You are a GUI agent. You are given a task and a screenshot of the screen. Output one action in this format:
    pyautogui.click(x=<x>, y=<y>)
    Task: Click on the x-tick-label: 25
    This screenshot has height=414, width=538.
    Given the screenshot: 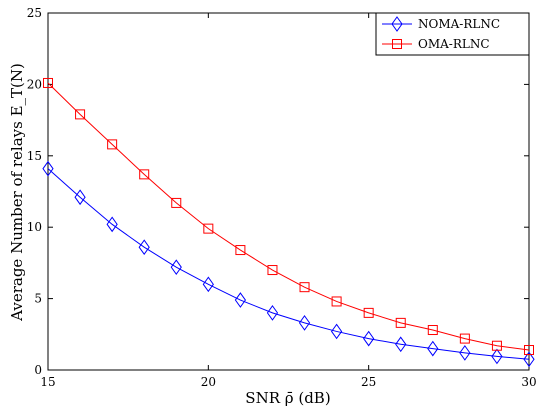 What is the action you would take?
    pyautogui.click(x=368, y=382)
    